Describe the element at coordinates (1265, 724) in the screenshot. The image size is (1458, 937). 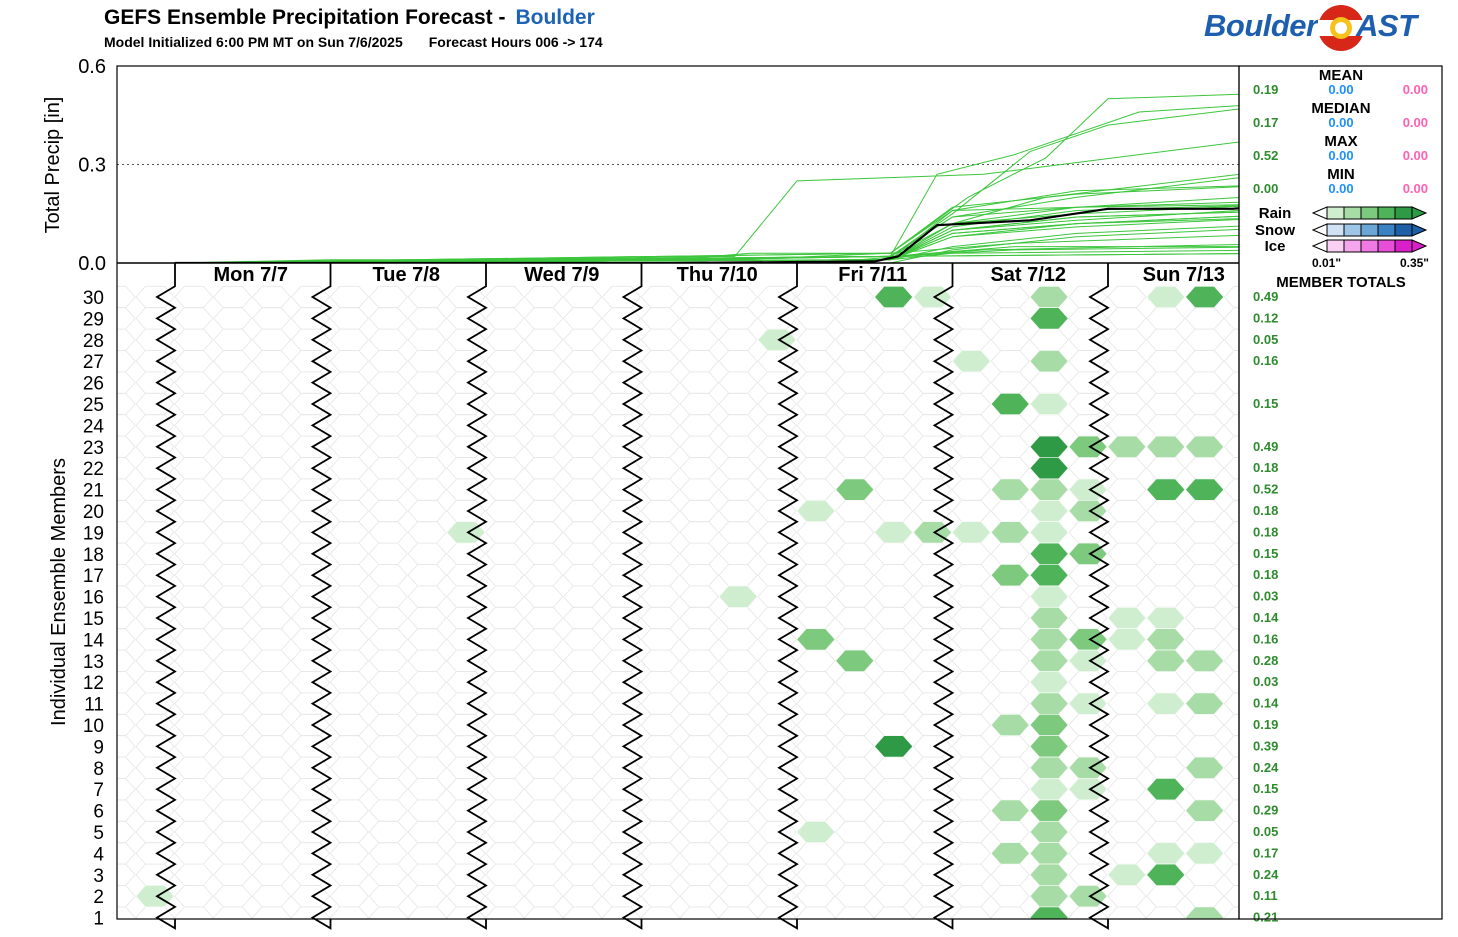
I see `member-total-value: 0.19` at that location.